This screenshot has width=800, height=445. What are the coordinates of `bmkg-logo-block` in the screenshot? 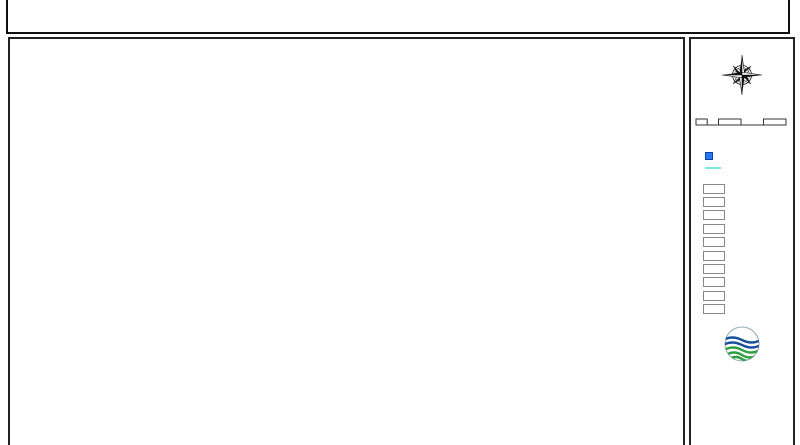 It's located at (742, 347).